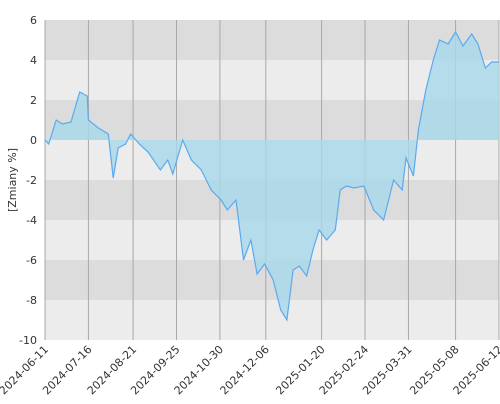  Describe the element at coordinates (31, 300) in the screenshot. I see `y-tick-label: -8` at that location.